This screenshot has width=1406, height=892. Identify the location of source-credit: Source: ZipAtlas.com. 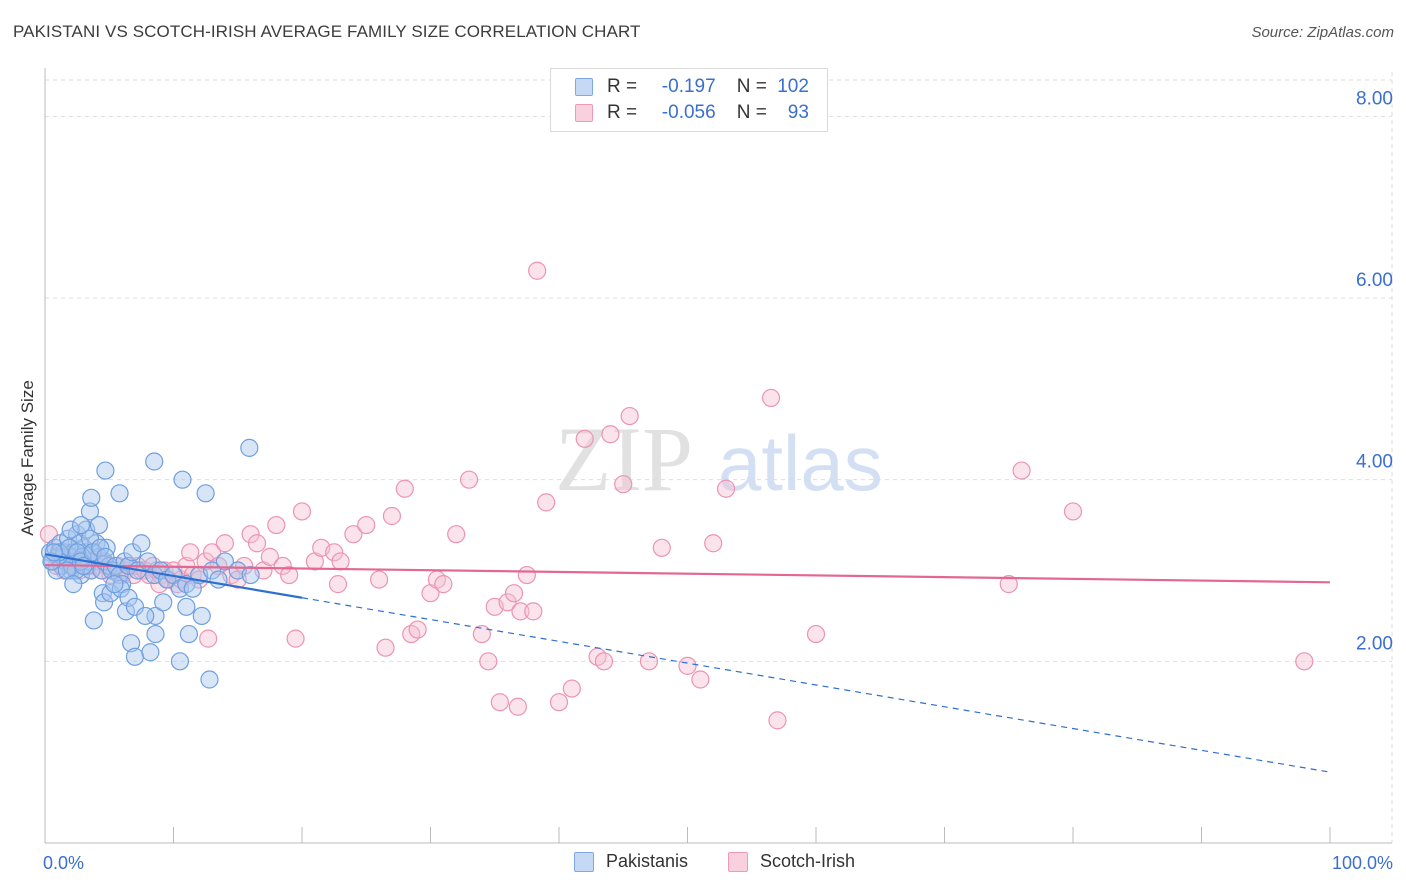
(1322, 32).